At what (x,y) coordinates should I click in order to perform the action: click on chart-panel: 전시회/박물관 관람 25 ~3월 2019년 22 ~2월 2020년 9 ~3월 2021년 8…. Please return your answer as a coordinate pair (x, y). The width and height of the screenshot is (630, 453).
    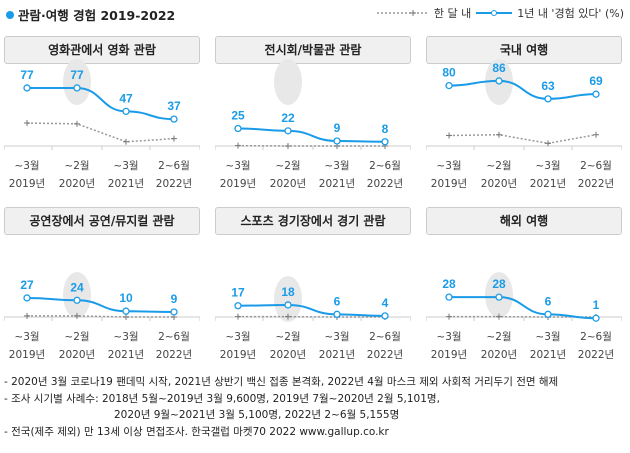
    Looking at the image, I should click on (313, 116).